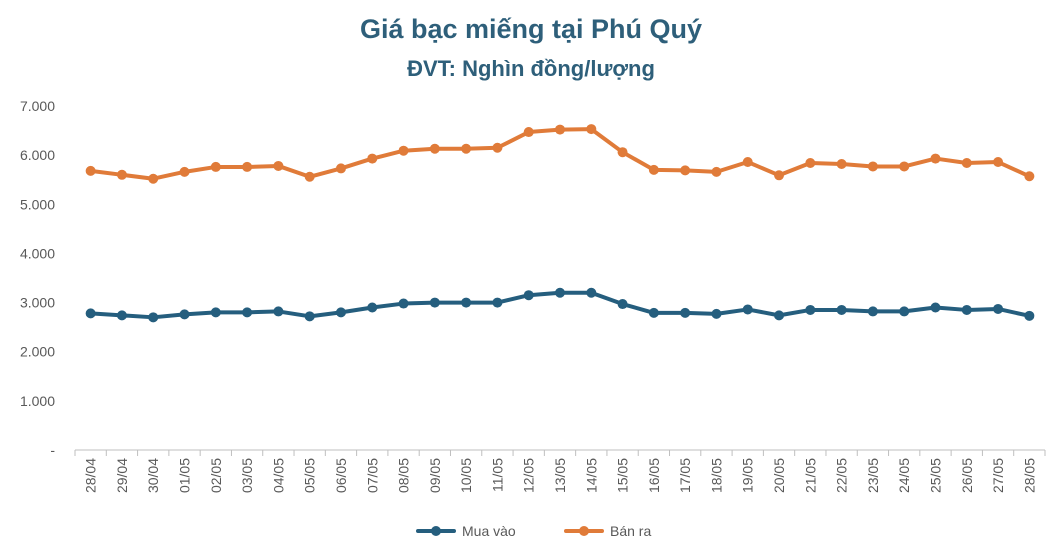 This screenshot has width=1062, height=552. I want to click on x-tick-label: 29/04, so click(122, 475).